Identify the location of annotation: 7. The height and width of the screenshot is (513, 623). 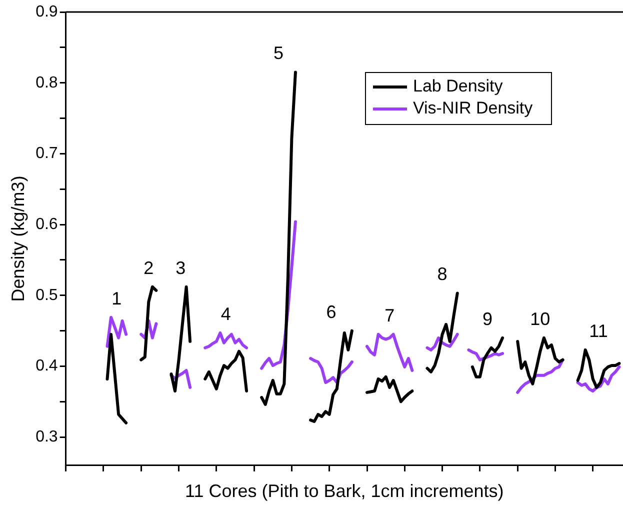
(389, 315).